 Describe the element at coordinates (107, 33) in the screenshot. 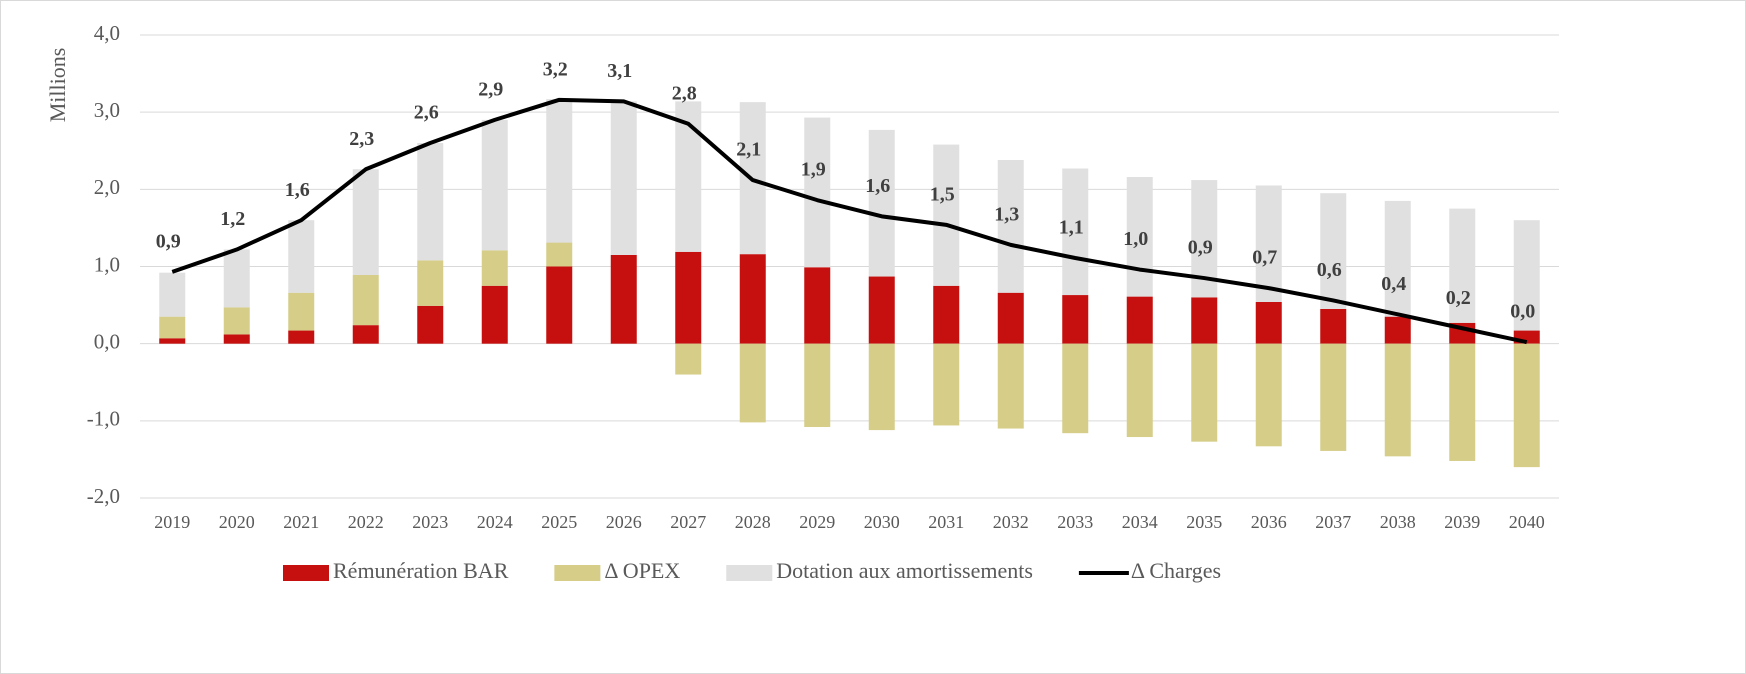

I see `y-tick-label: 4,0` at that location.